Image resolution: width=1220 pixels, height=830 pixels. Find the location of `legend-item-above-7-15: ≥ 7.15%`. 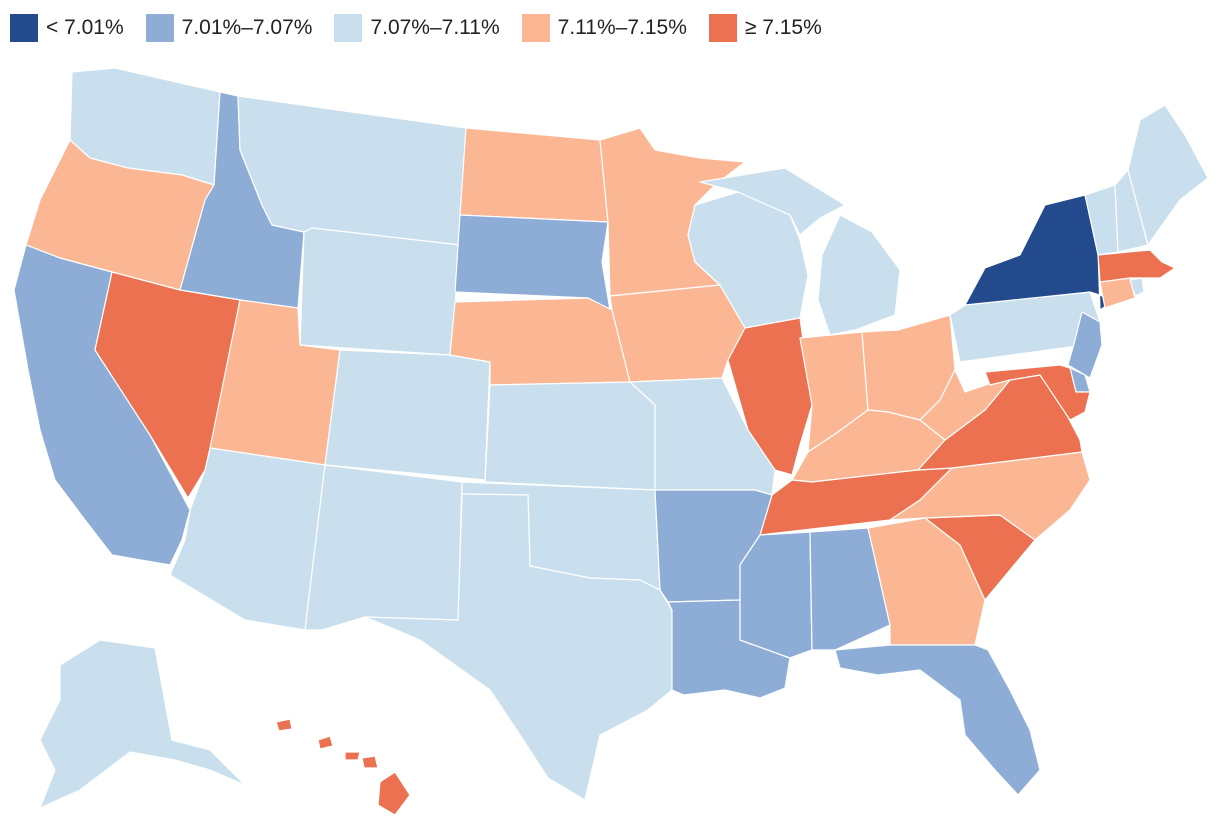

legend-item-above-7-15: ≥ 7.15% is located at coordinates (765, 28).